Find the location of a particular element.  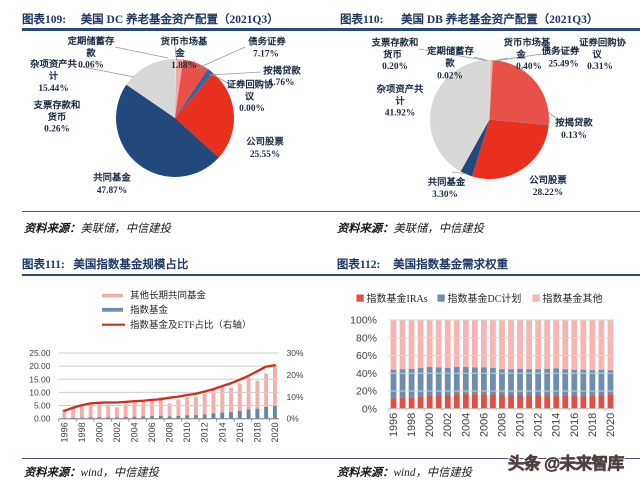

svg-text: 30% is located at coordinates (295, 353).